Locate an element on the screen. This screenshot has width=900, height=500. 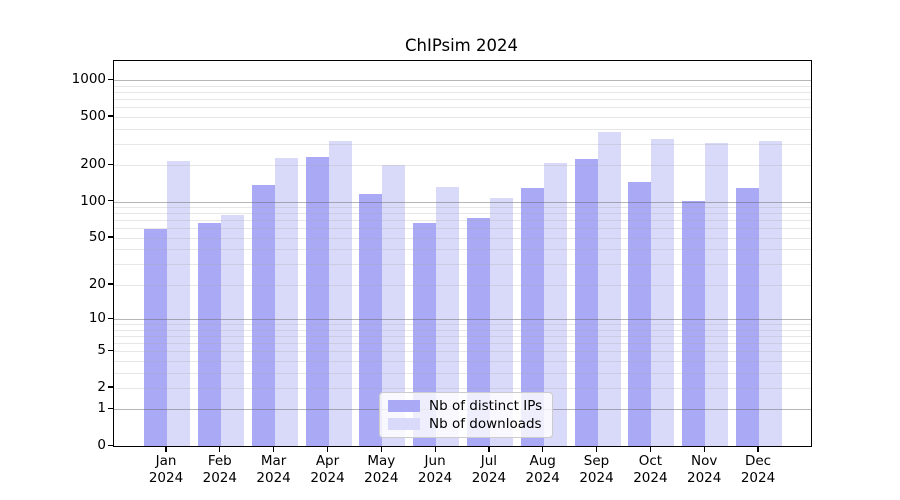
legend-swatch-downloads is located at coordinates (404, 424).